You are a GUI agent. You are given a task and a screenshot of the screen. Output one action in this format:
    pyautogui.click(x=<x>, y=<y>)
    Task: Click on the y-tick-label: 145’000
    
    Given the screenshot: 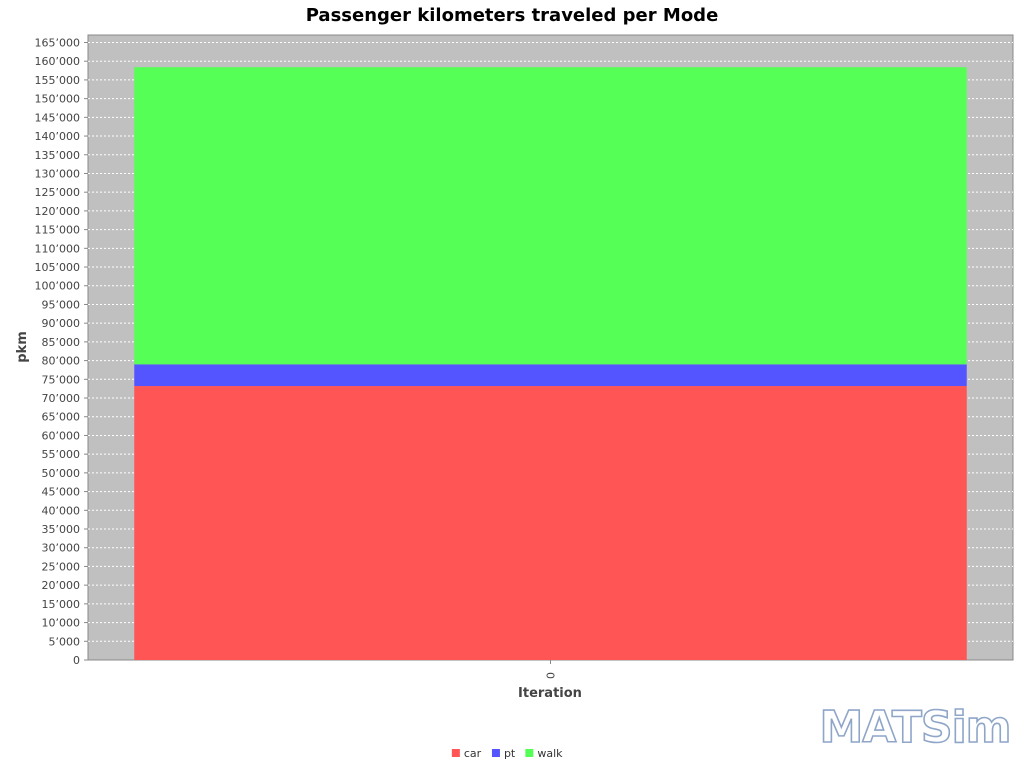 What is the action you would take?
    pyautogui.click(x=58, y=117)
    